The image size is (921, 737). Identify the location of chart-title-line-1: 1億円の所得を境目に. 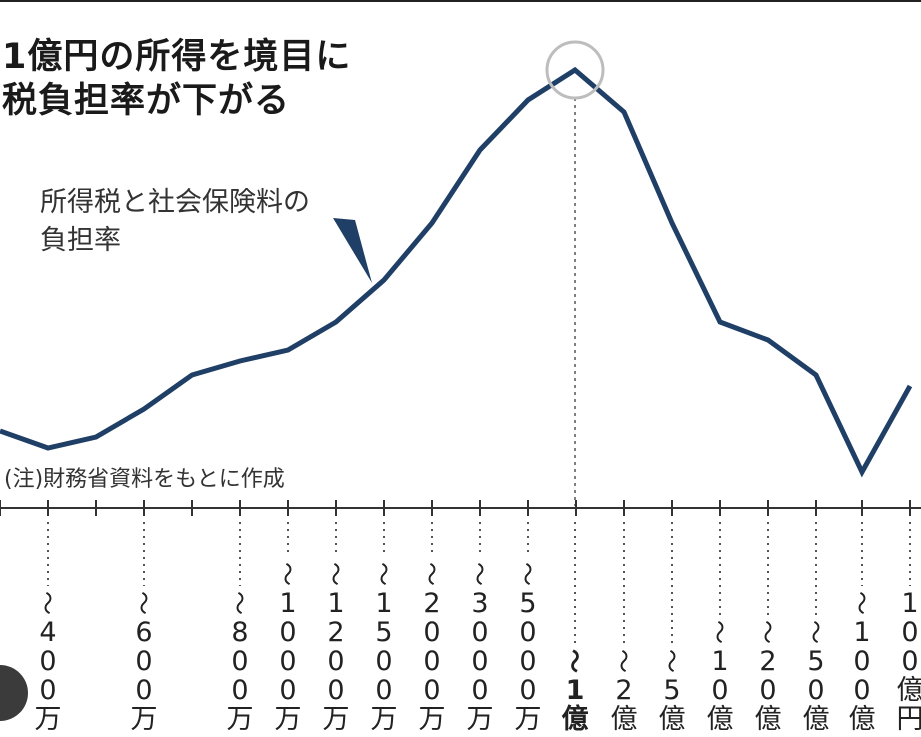
(177, 57).